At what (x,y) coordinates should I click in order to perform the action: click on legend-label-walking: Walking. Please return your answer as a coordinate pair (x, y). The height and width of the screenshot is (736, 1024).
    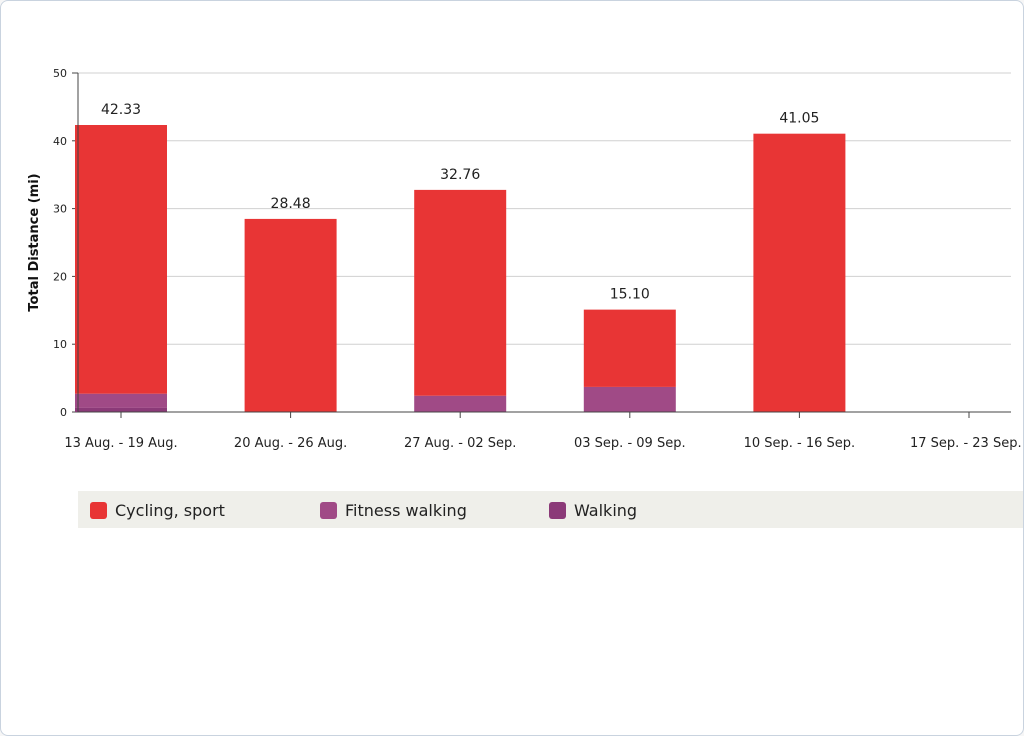
    Looking at the image, I should click on (606, 510).